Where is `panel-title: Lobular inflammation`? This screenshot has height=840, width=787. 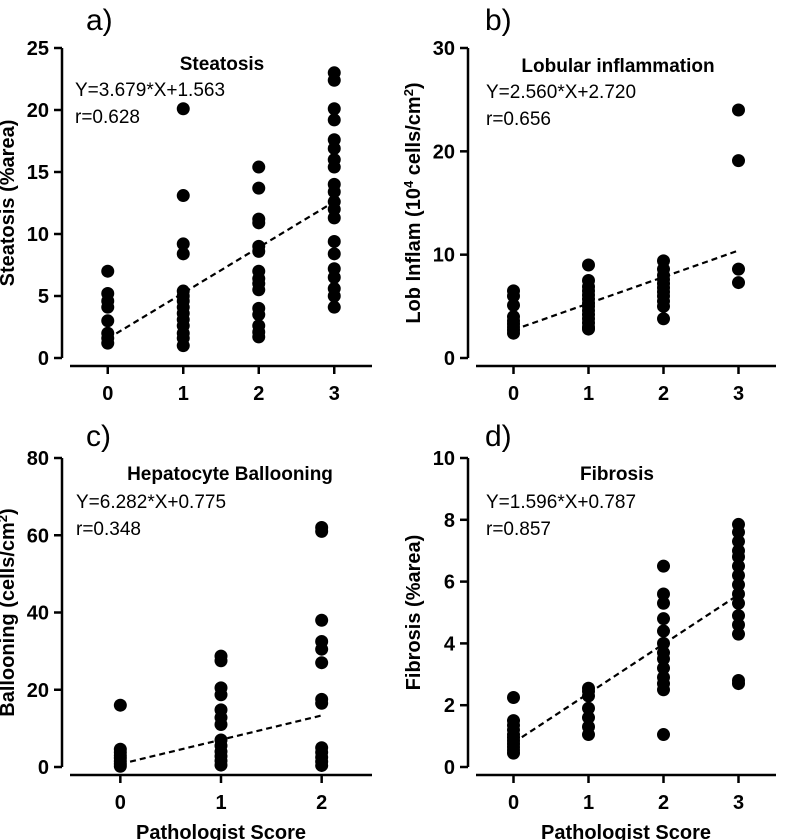 panel-title: Lobular inflammation is located at coordinates (617, 66).